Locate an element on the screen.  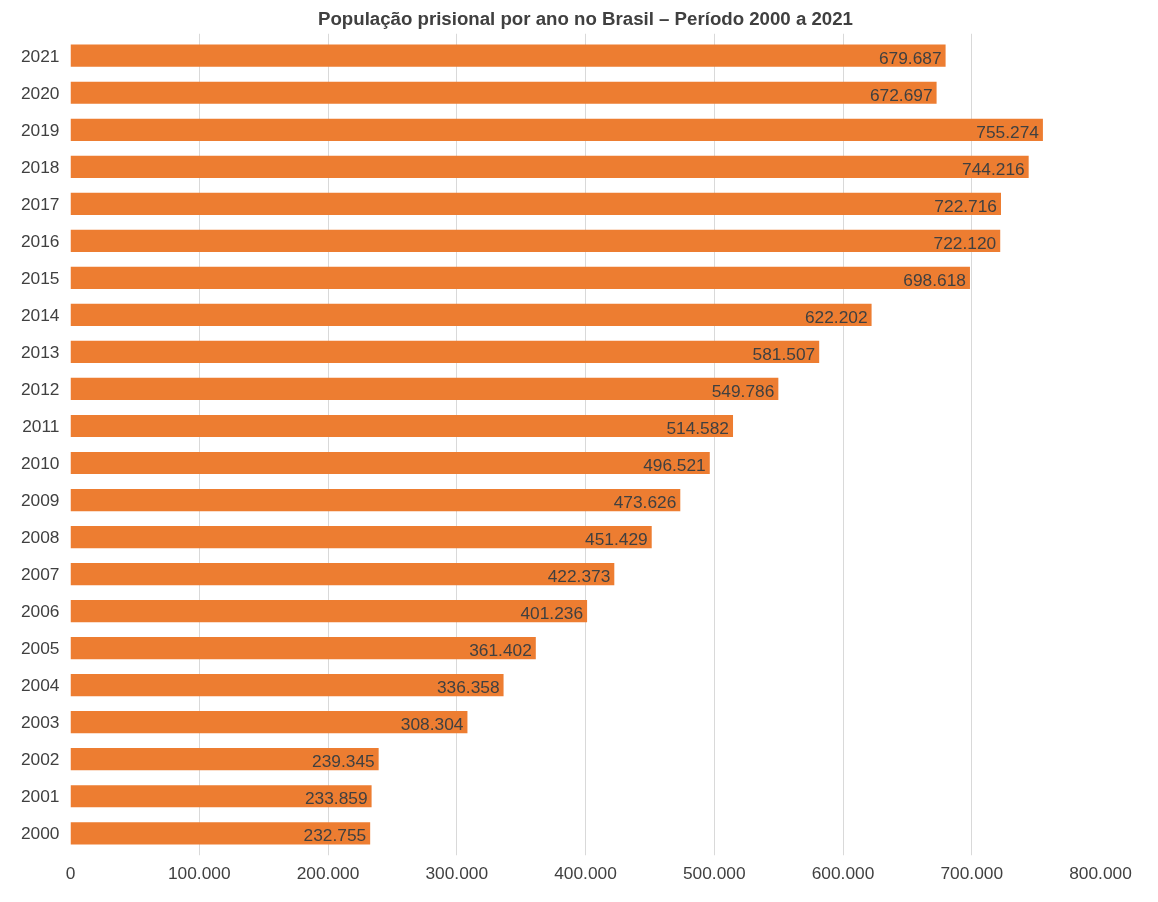
x-tick-label: 300.000 is located at coordinates (457, 872).